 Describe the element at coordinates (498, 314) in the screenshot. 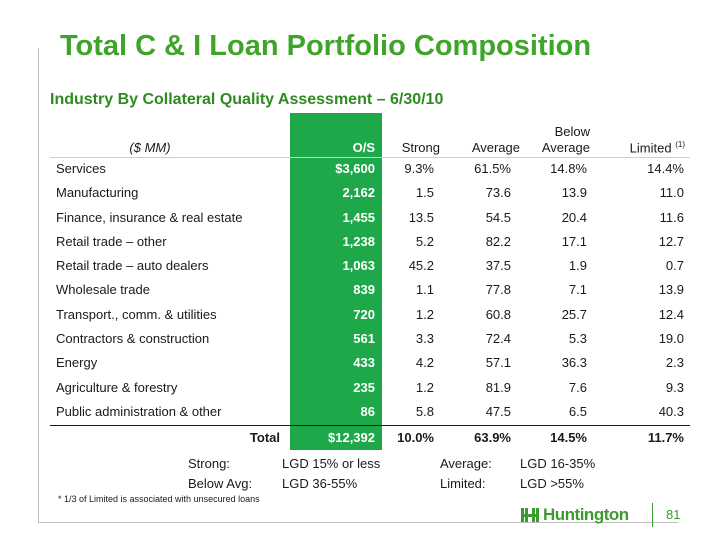

I see `row-average: 60.8` at that location.